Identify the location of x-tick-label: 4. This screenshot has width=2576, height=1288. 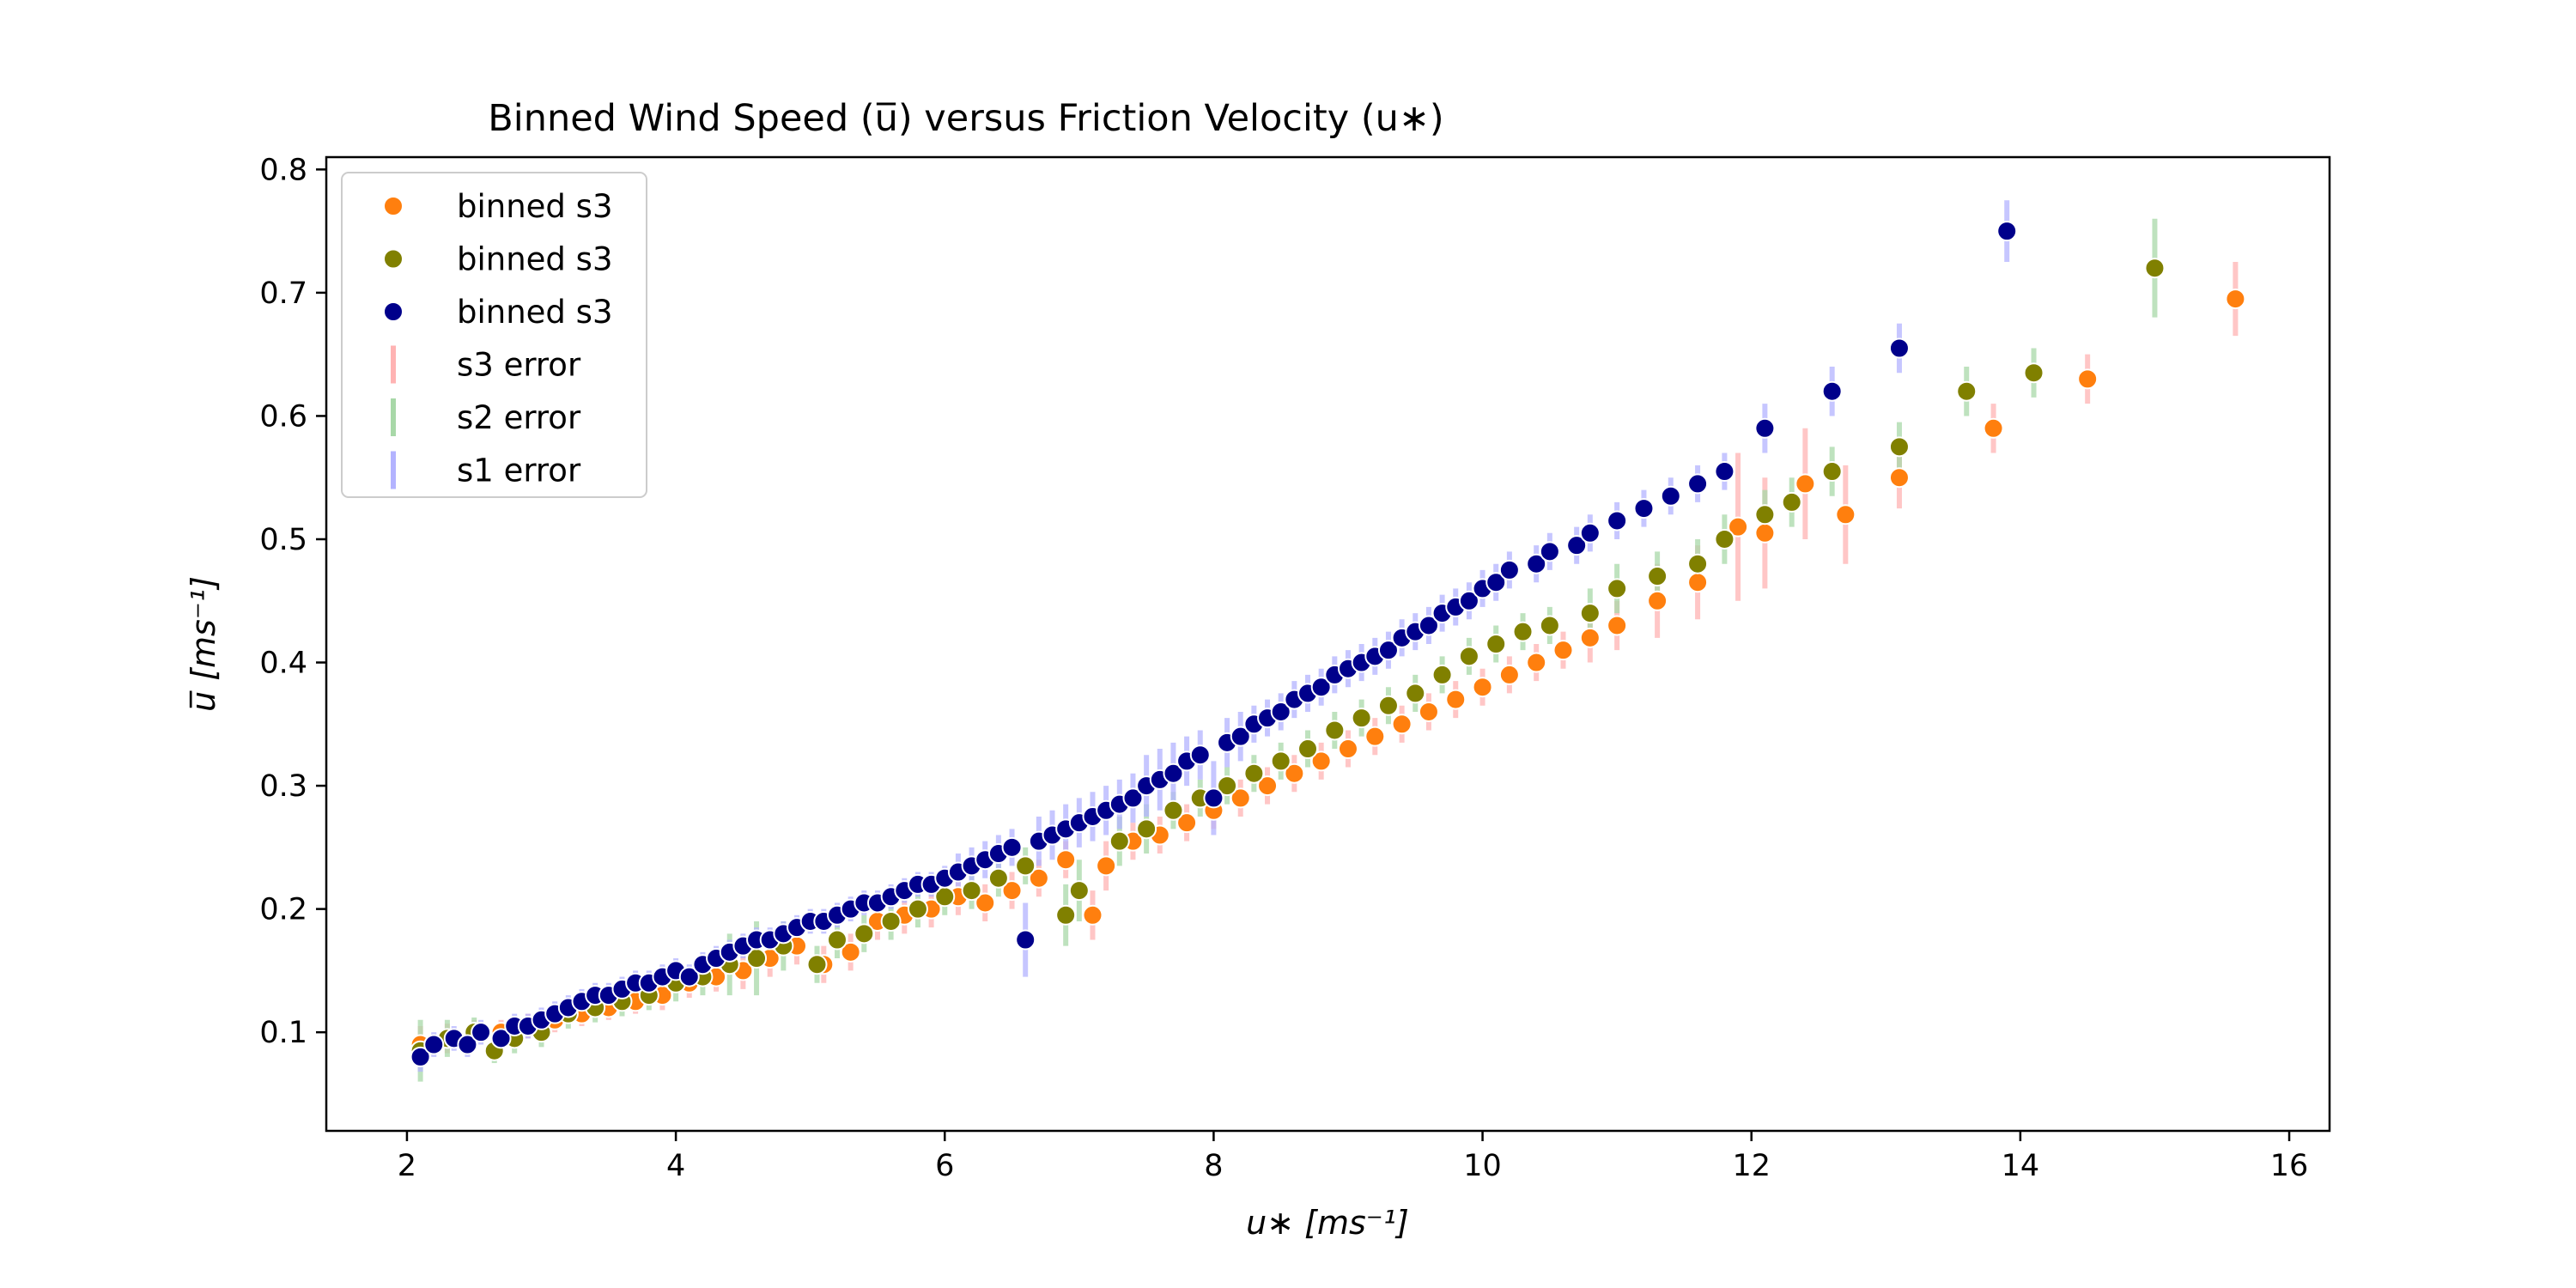
(675, 1166).